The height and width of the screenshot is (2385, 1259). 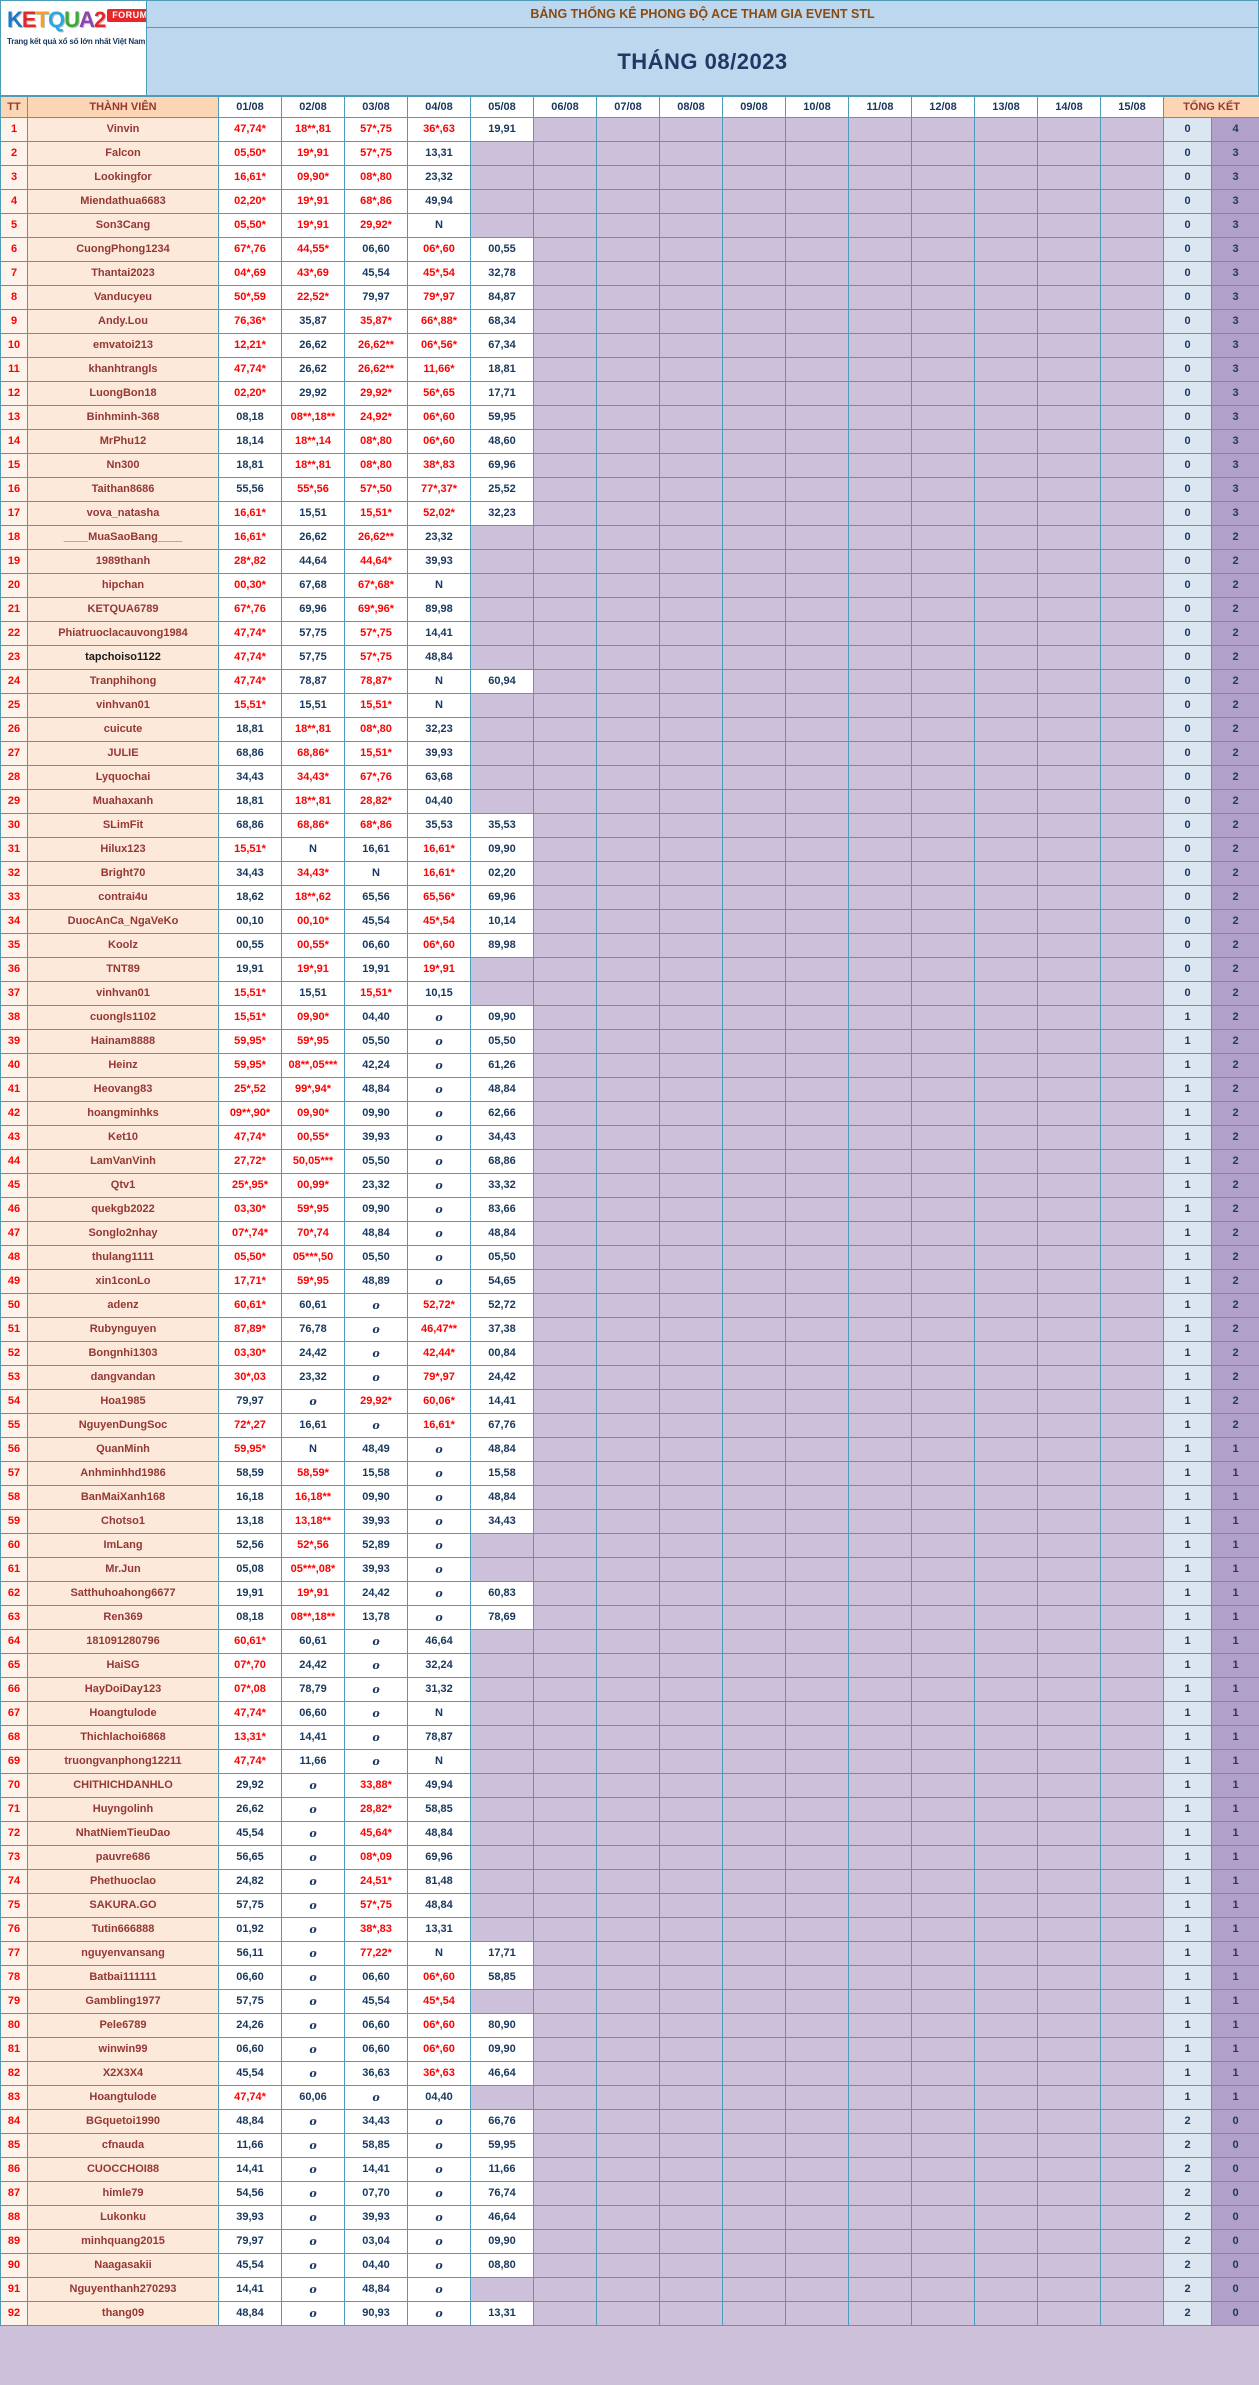 I want to click on member-name: Andy.Lou, so click(x=123, y=321).